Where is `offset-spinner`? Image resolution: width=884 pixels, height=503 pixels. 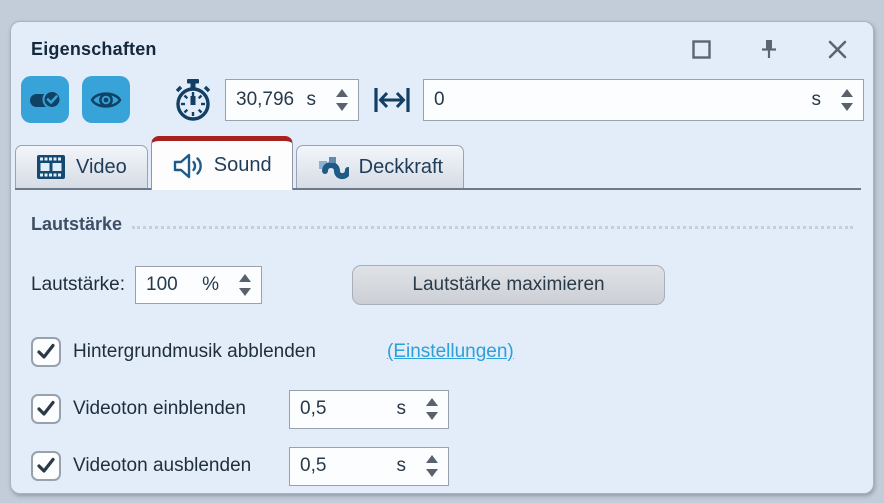 offset-spinner is located at coordinates (847, 99).